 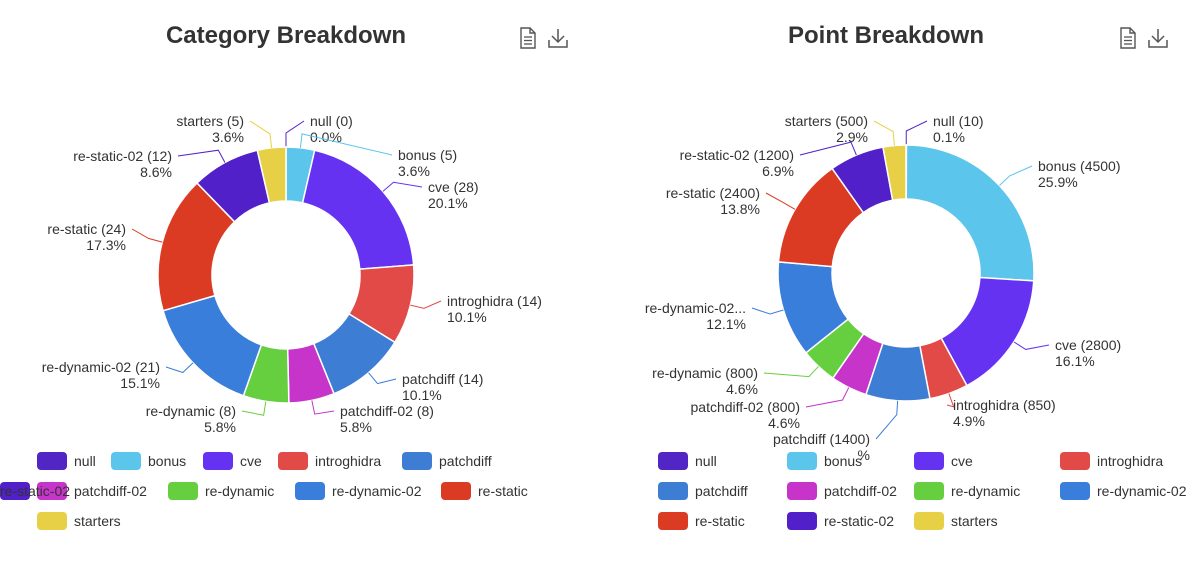 I want to click on slice-label-null: null (10) 0.1%, so click(x=958, y=129).